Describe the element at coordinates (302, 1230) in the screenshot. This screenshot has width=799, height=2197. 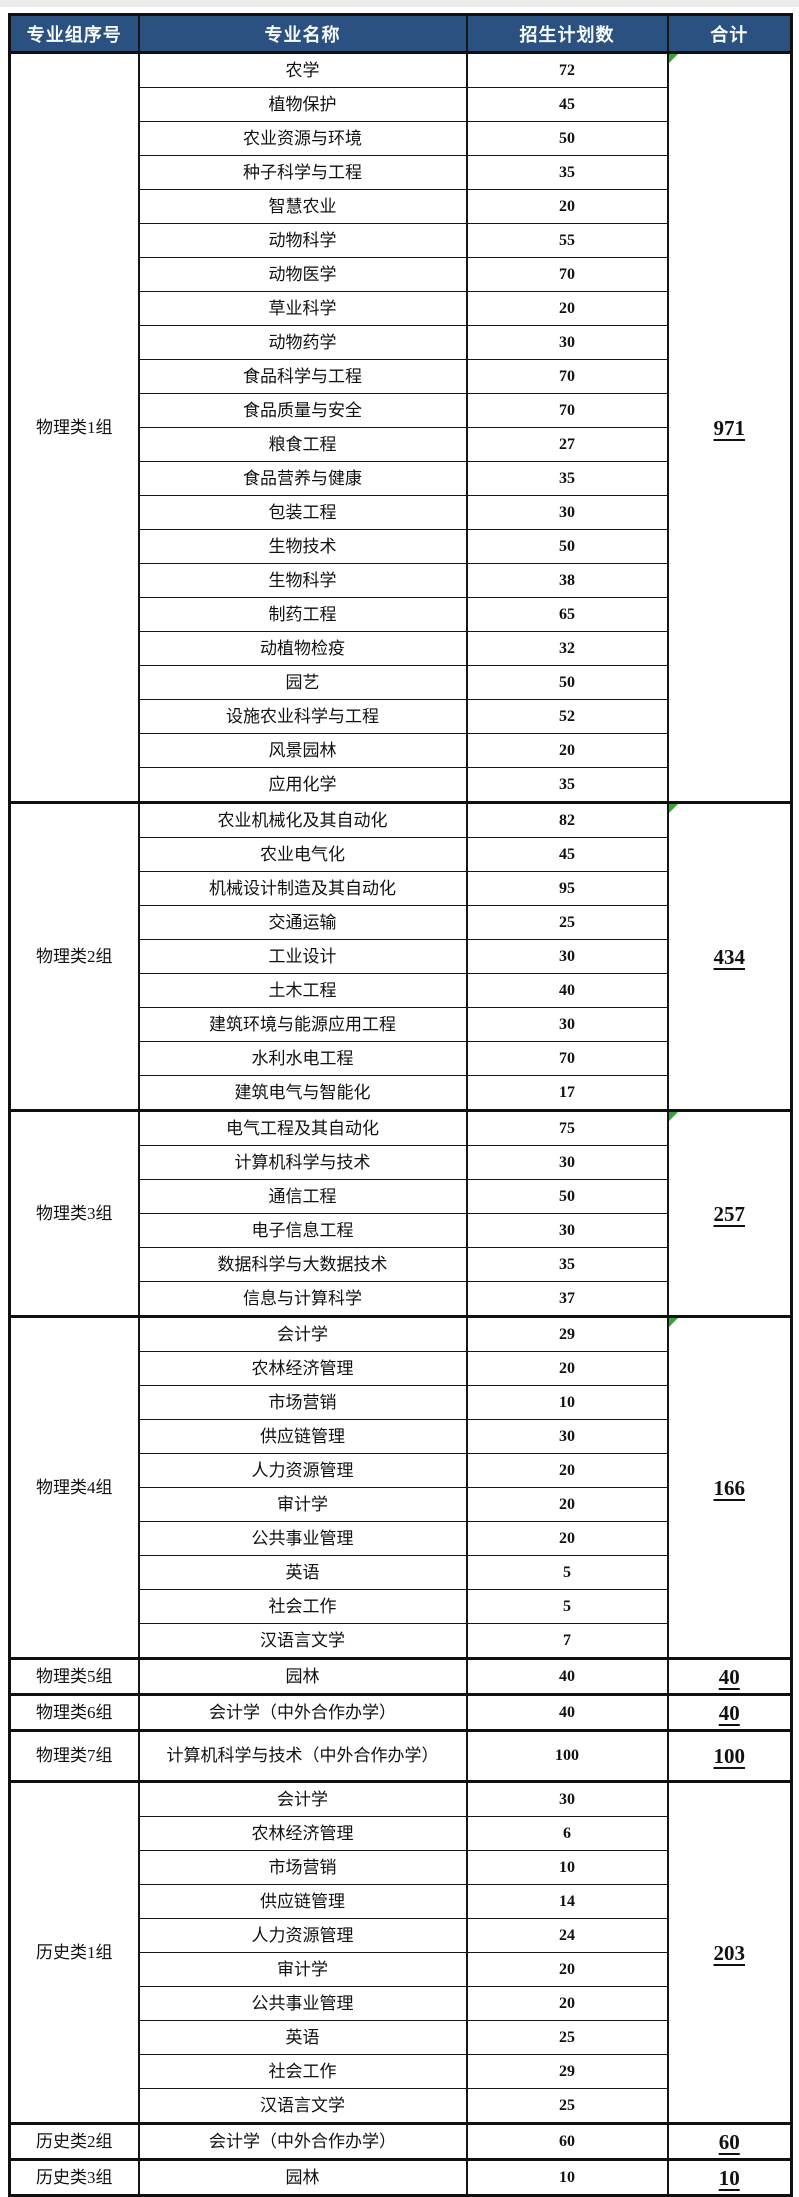
I see `major-name-cell: 电子信息工程` at that location.